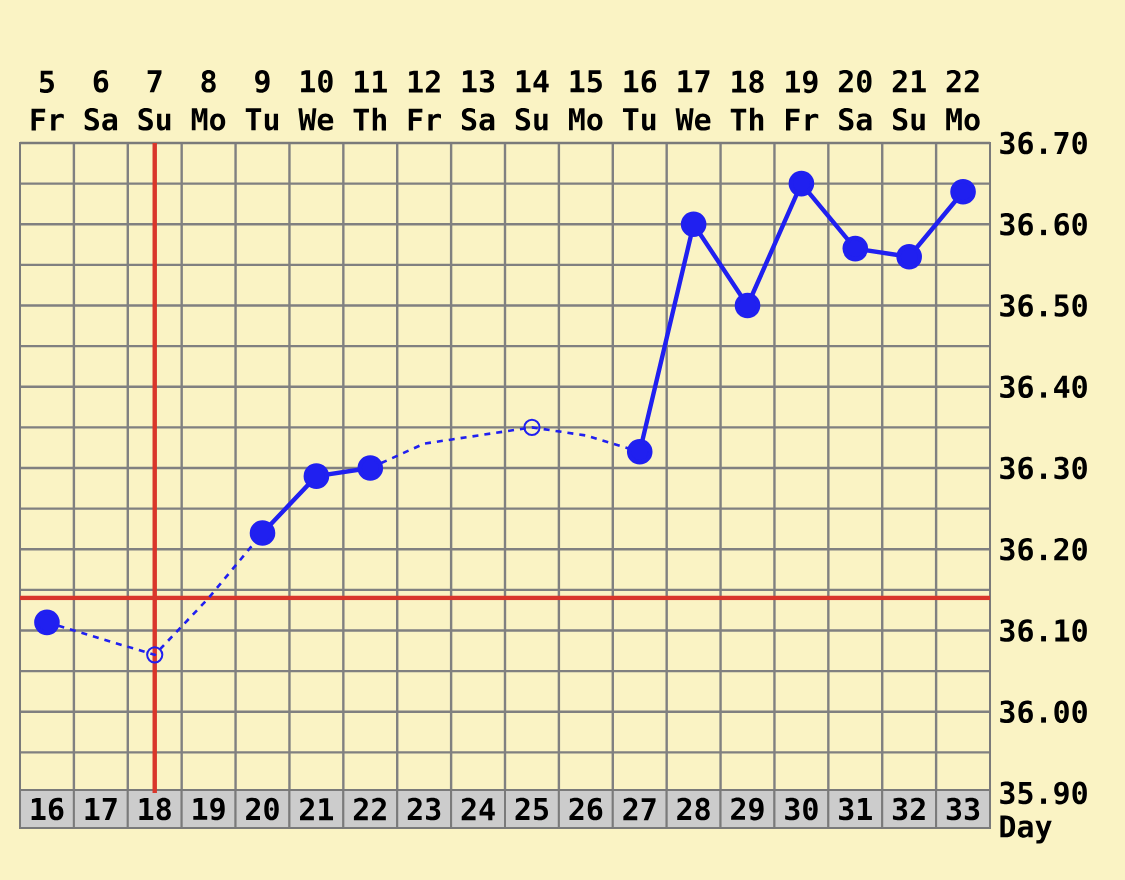 This screenshot has width=1125, height=880. I want to click on x2-tick-label: 17 We, so click(693, 100).